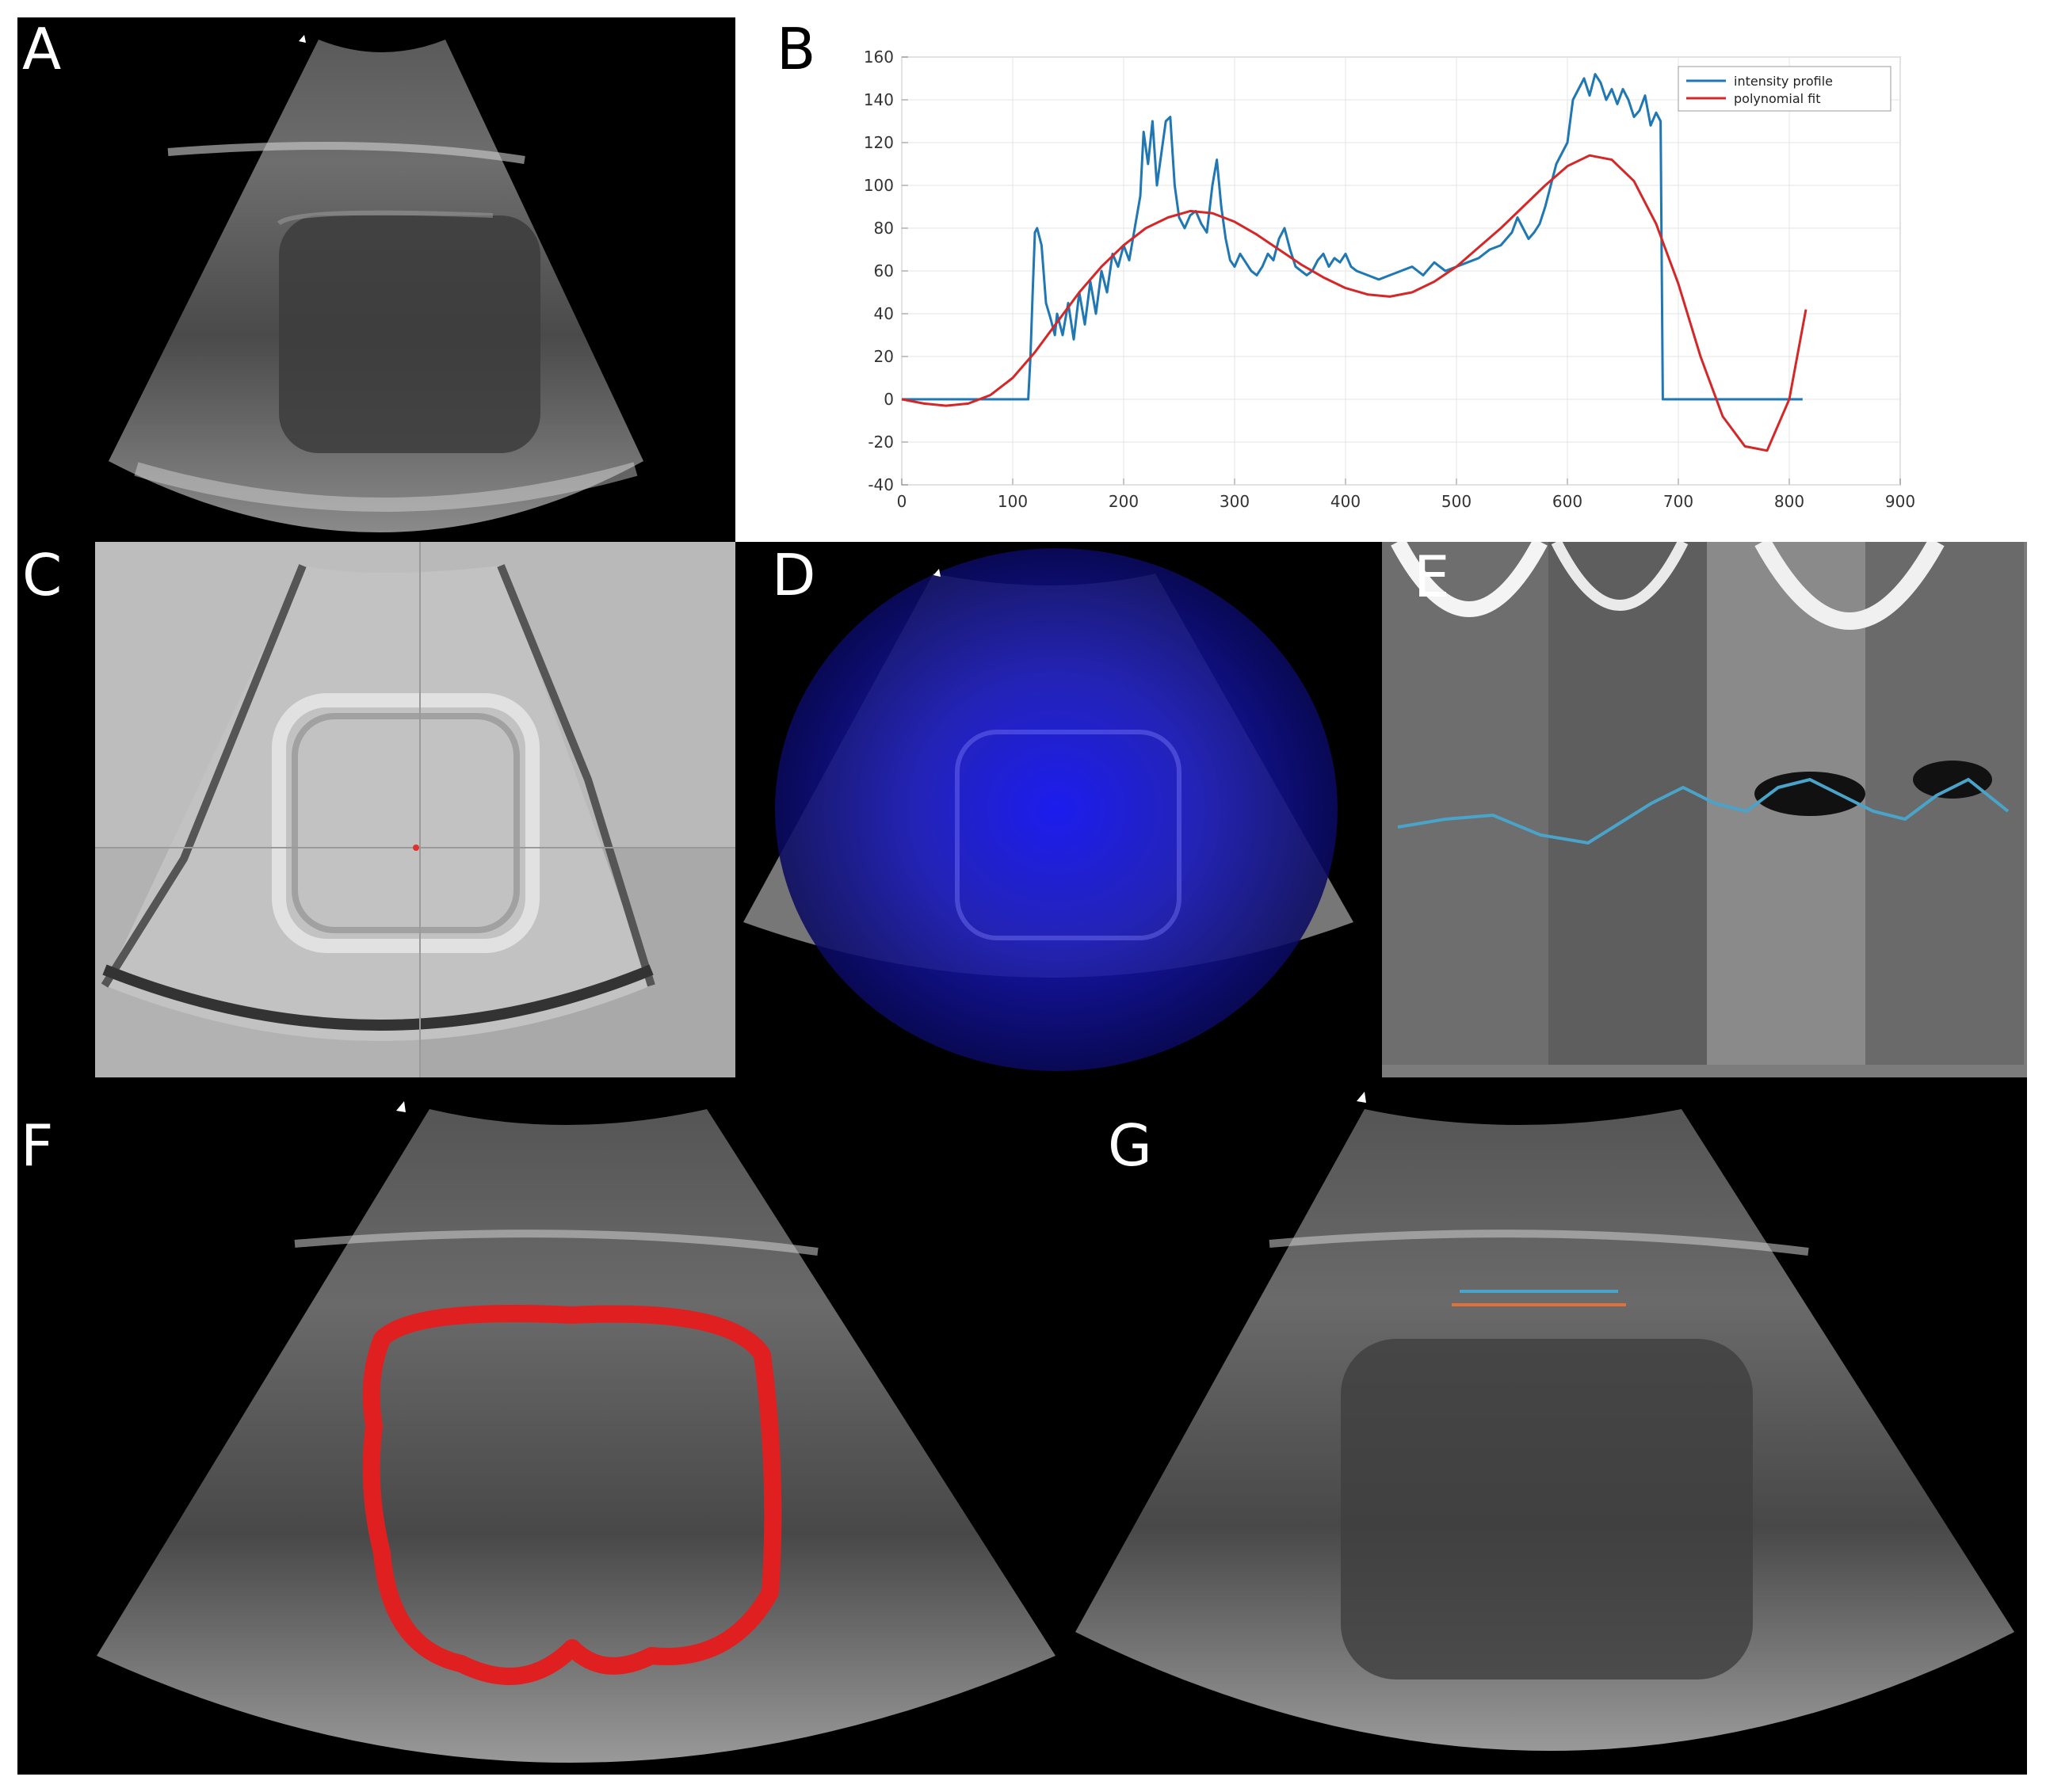 This screenshot has width=2069, height=1792. Describe the element at coordinates (884, 229) in the screenshot. I see `y-tick-label: 80` at that location.